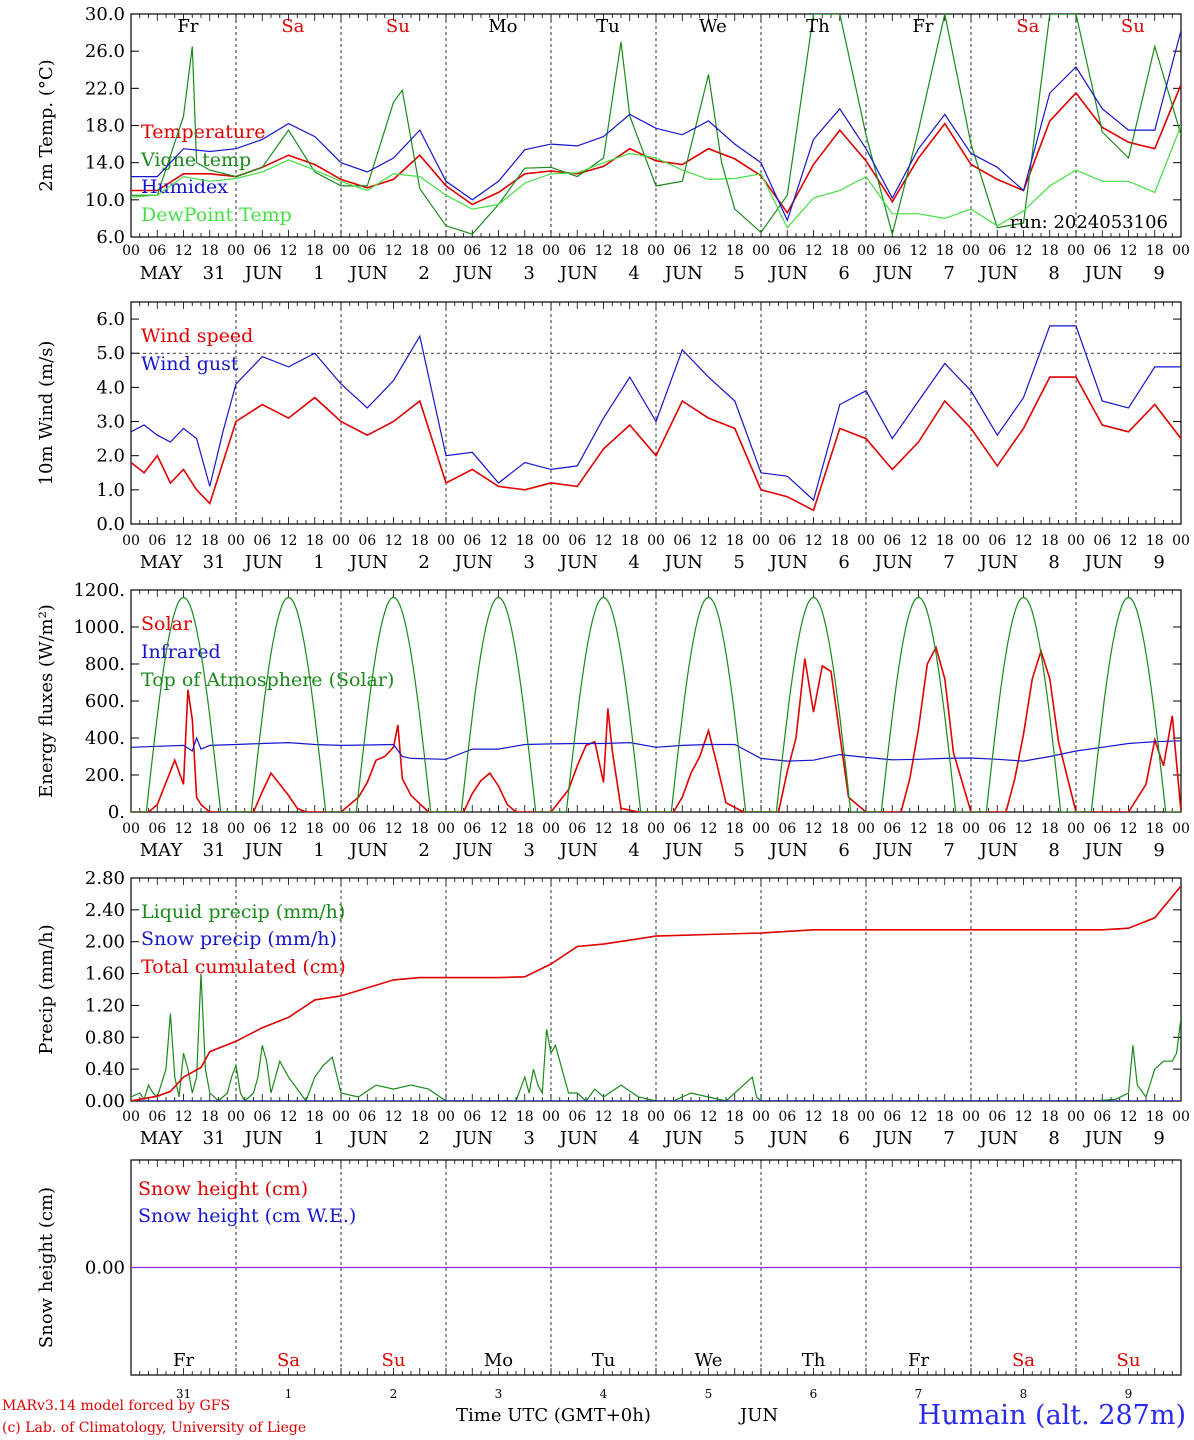  I want to click on y-tick-label: 2.80, so click(105, 878).